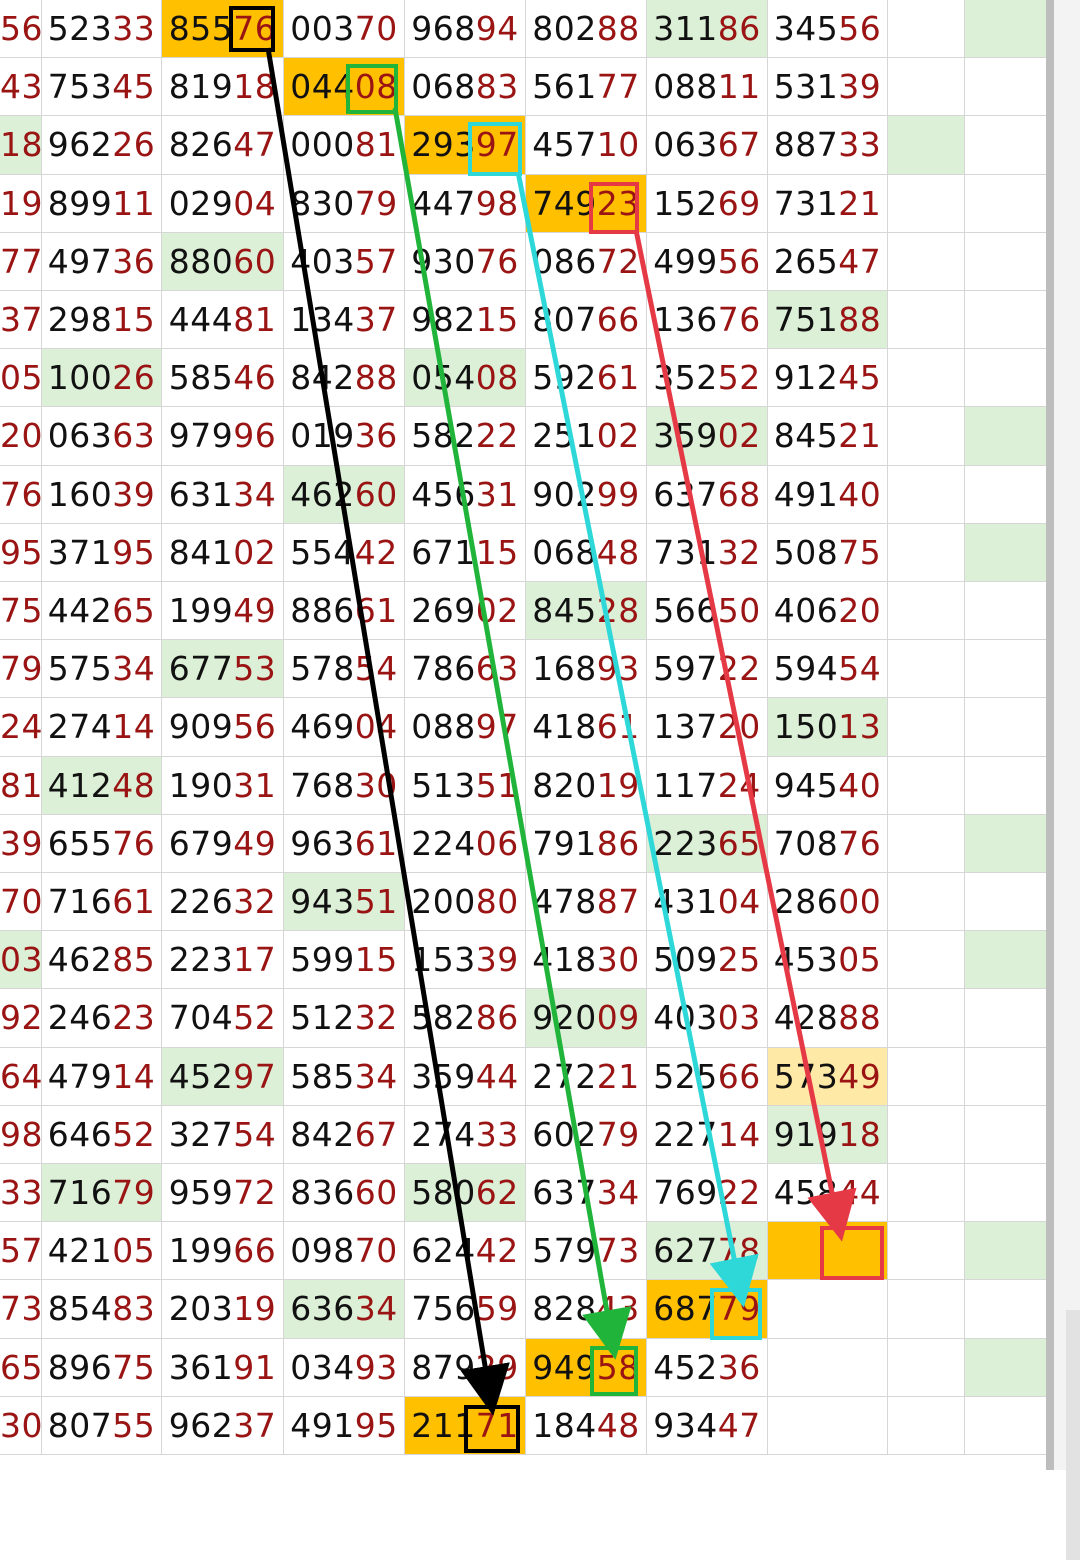 This screenshot has height=1560, width=1080. Describe the element at coordinates (223, 320) in the screenshot. I see `grid-cell: 44481` at that location.